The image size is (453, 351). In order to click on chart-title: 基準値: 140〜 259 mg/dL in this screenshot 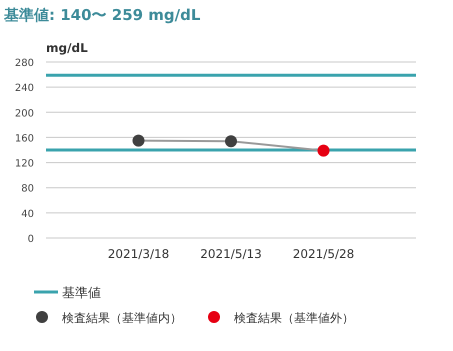, I will do `click(102, 15)`.